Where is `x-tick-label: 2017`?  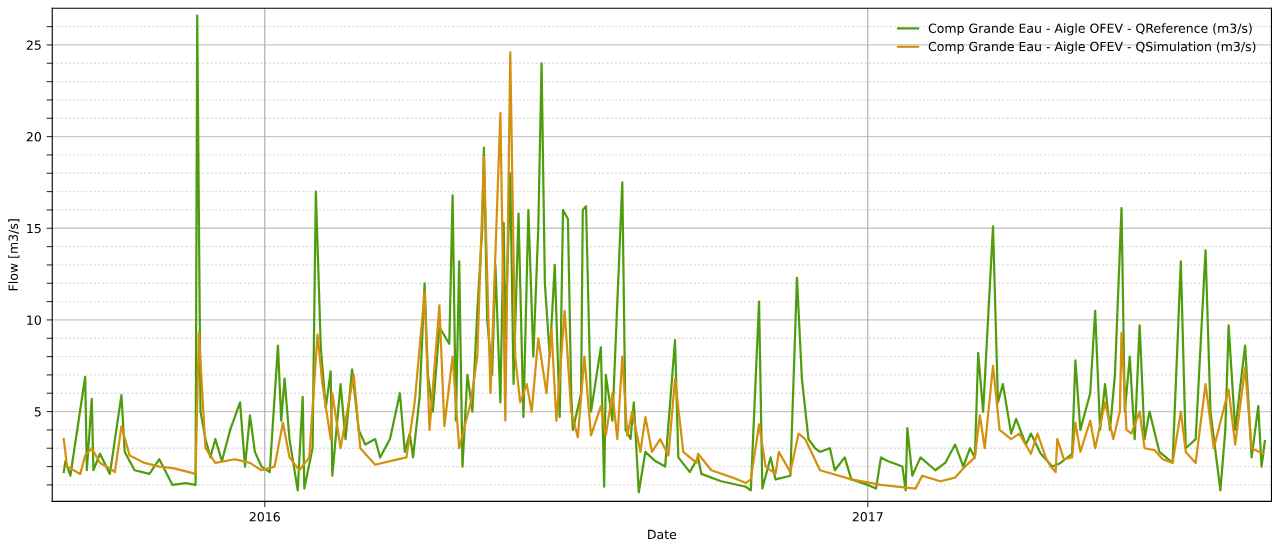
x-tick-label: 2017 is located at coordinates (867, 517).